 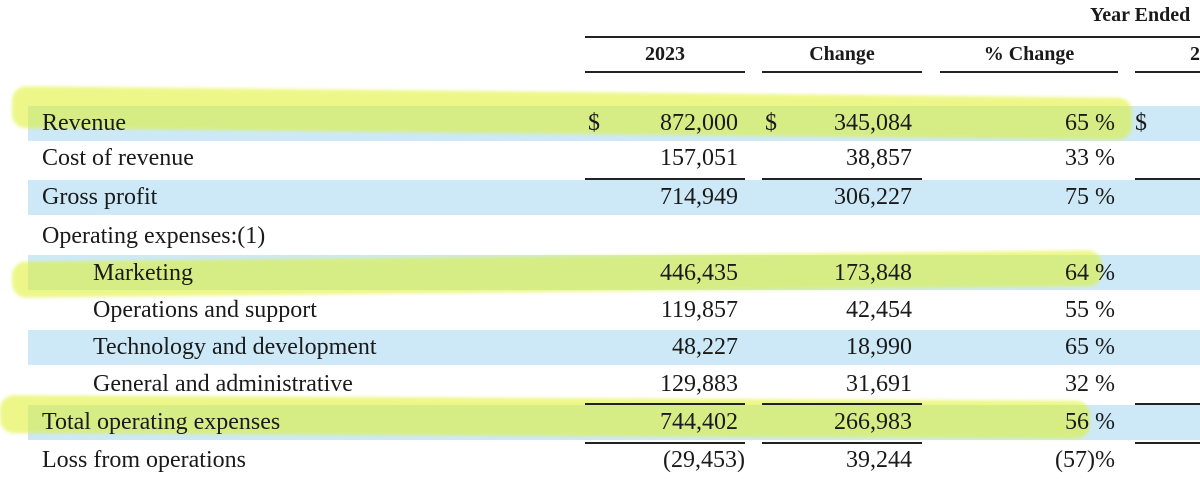 I want to click on table-row-marketing: Marketing 446,435 173,848 64 %, so click(x=600, y=273).